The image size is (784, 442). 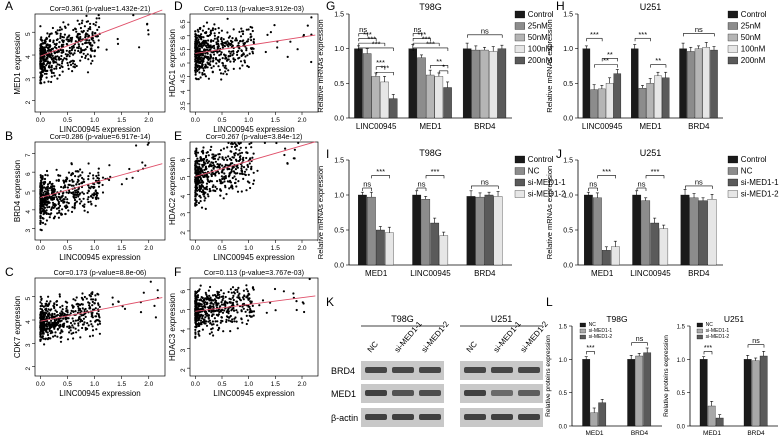 What do you see at coordinates (94, 120) in the screenshot?
I see `x-tick-label: 1.0` at bounding box center [94, 120].